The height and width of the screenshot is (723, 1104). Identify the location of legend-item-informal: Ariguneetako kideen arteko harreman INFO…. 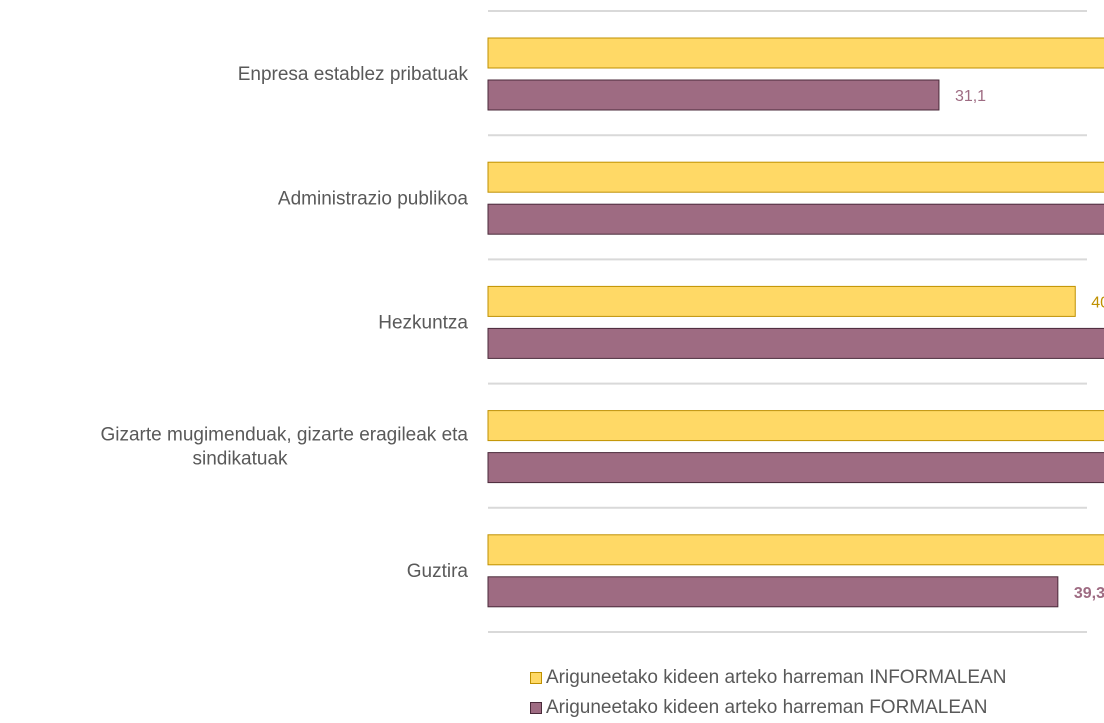
(768, 678).